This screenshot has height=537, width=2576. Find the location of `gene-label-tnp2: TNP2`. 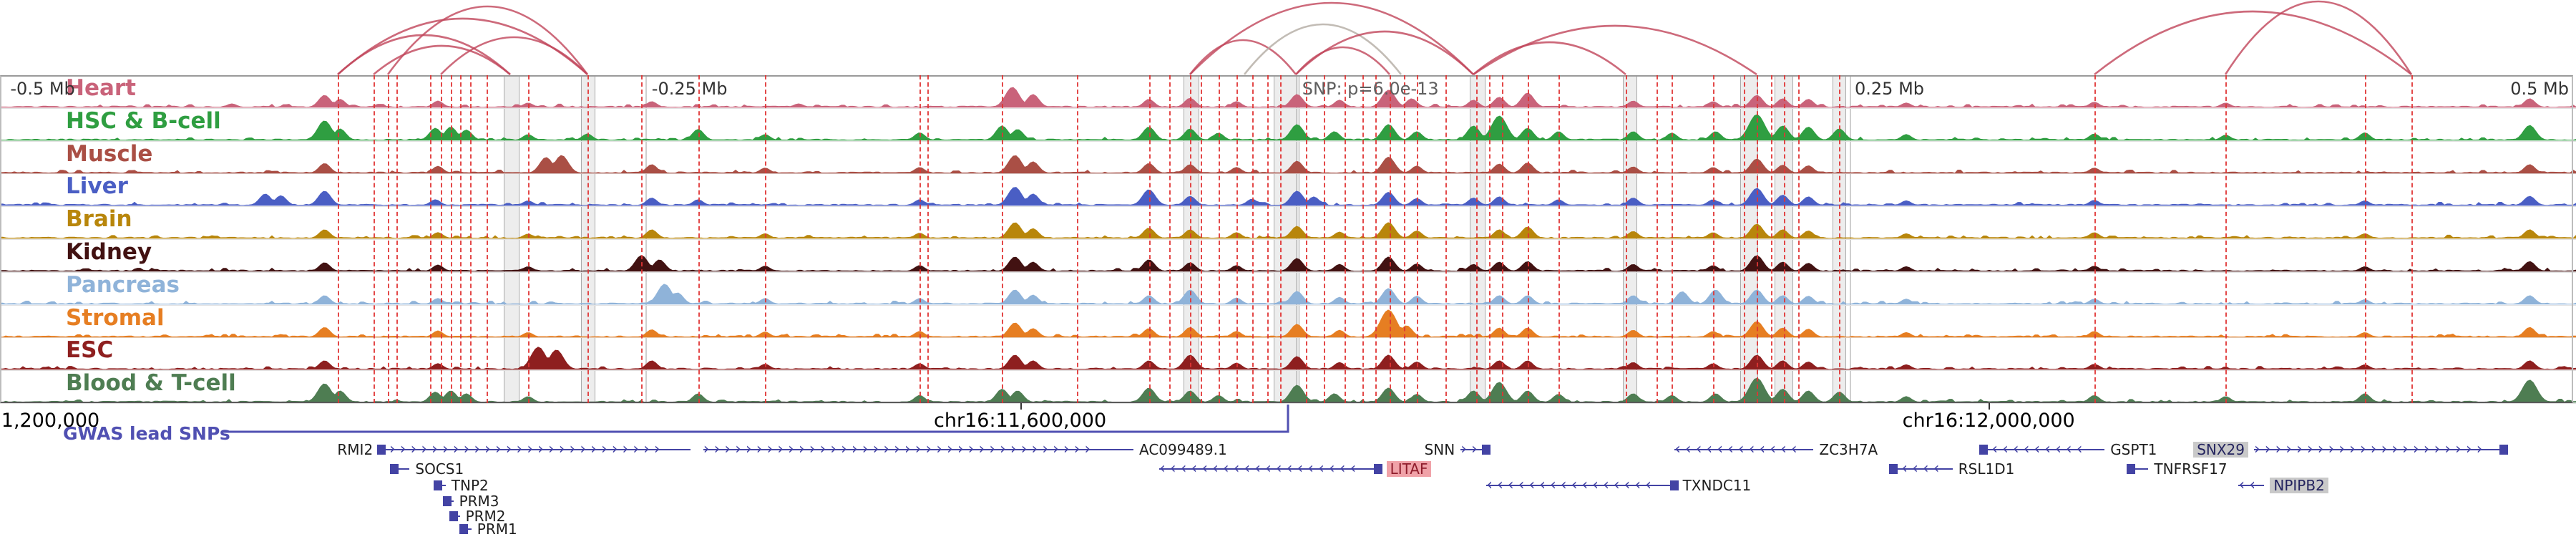

gene-label-tnp2: TNP2 is located at coordinates (470, 485).